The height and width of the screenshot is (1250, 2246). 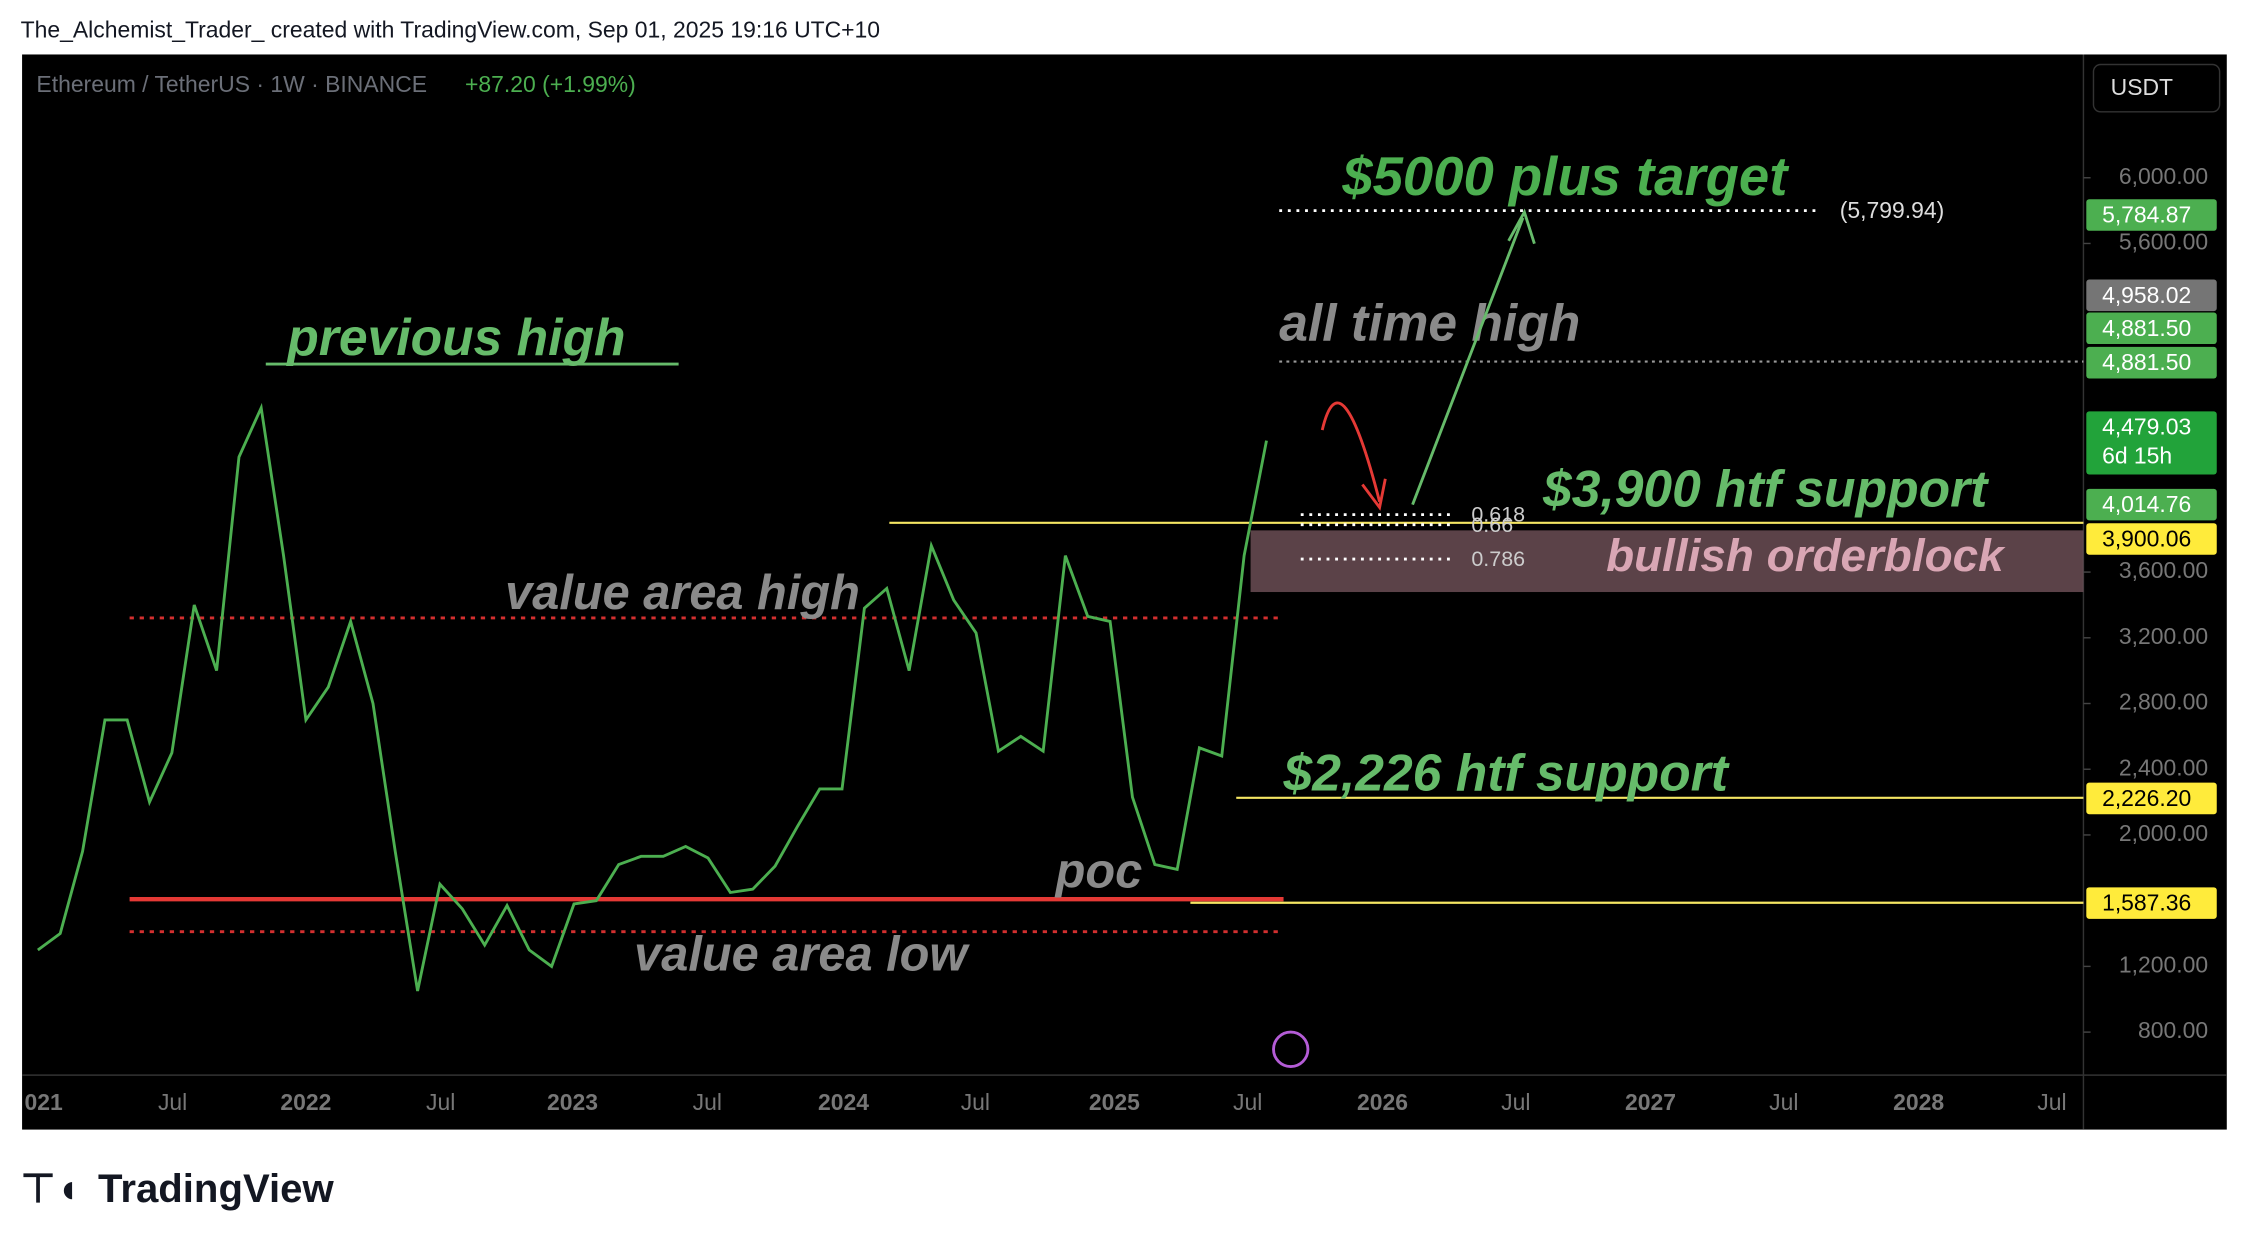 I want to click on y-tick-label: 2,400.00, so click(x=2163, y=767).